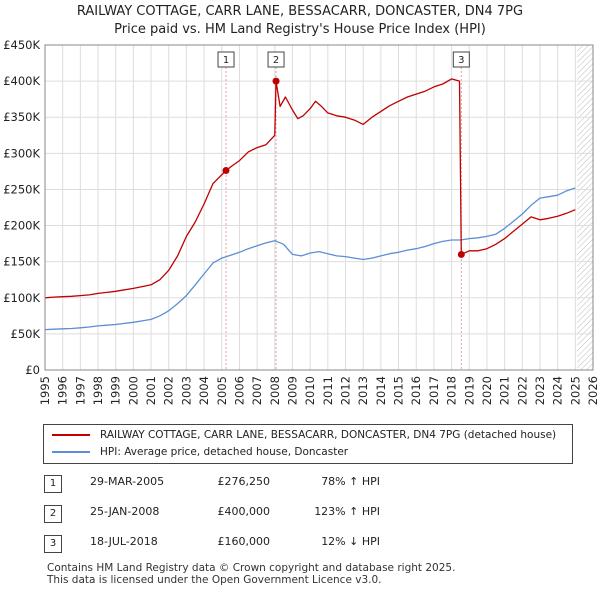 The height and width of the screenshot is (590, 600). Describe the element at coordinates (21, 189) in the screenshot. I see `y-tick-label: £250K` at that location.